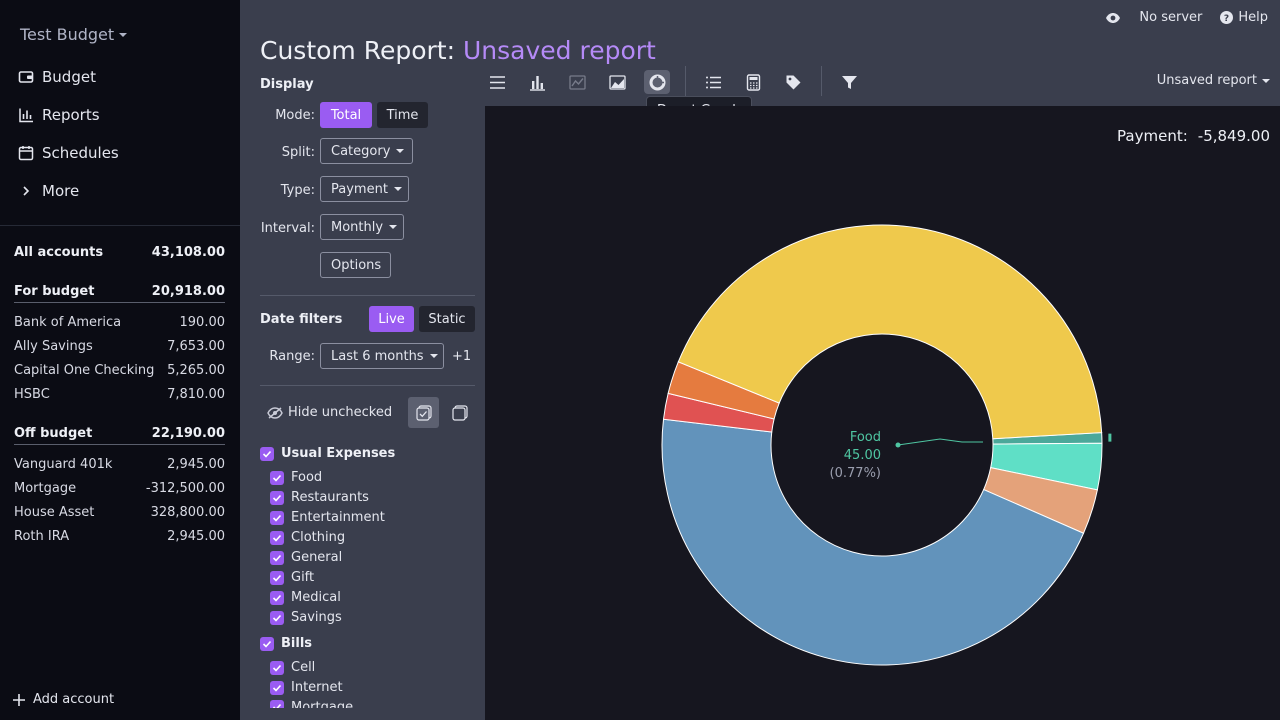 This screenshot has height=720, width=1280. I want to click on privacy-toggle, so click(1113, 18).